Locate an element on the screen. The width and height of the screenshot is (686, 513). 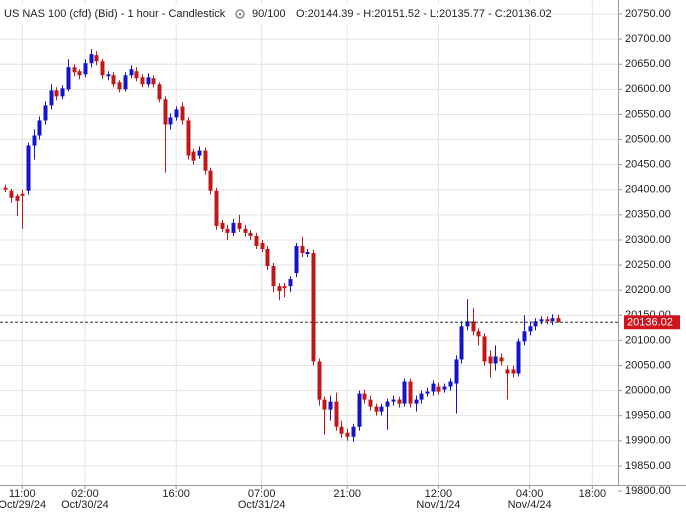
y-tick-label: 20350.00 is located at coordinates (648, 215).